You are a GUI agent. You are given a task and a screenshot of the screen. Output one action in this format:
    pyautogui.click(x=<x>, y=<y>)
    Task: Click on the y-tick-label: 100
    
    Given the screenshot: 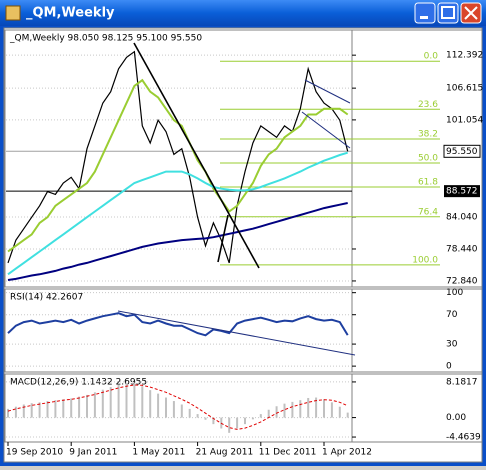 What is the action you would take?
    pyautogui.click(x=454, y=293)
    